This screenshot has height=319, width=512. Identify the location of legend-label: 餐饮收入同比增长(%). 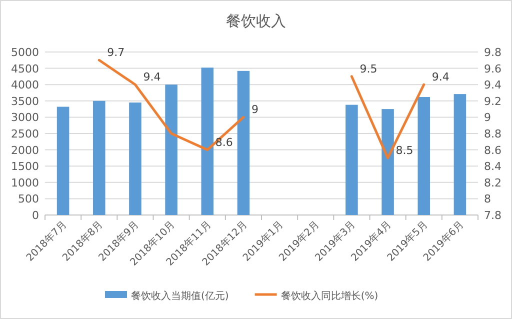
(329, 296).